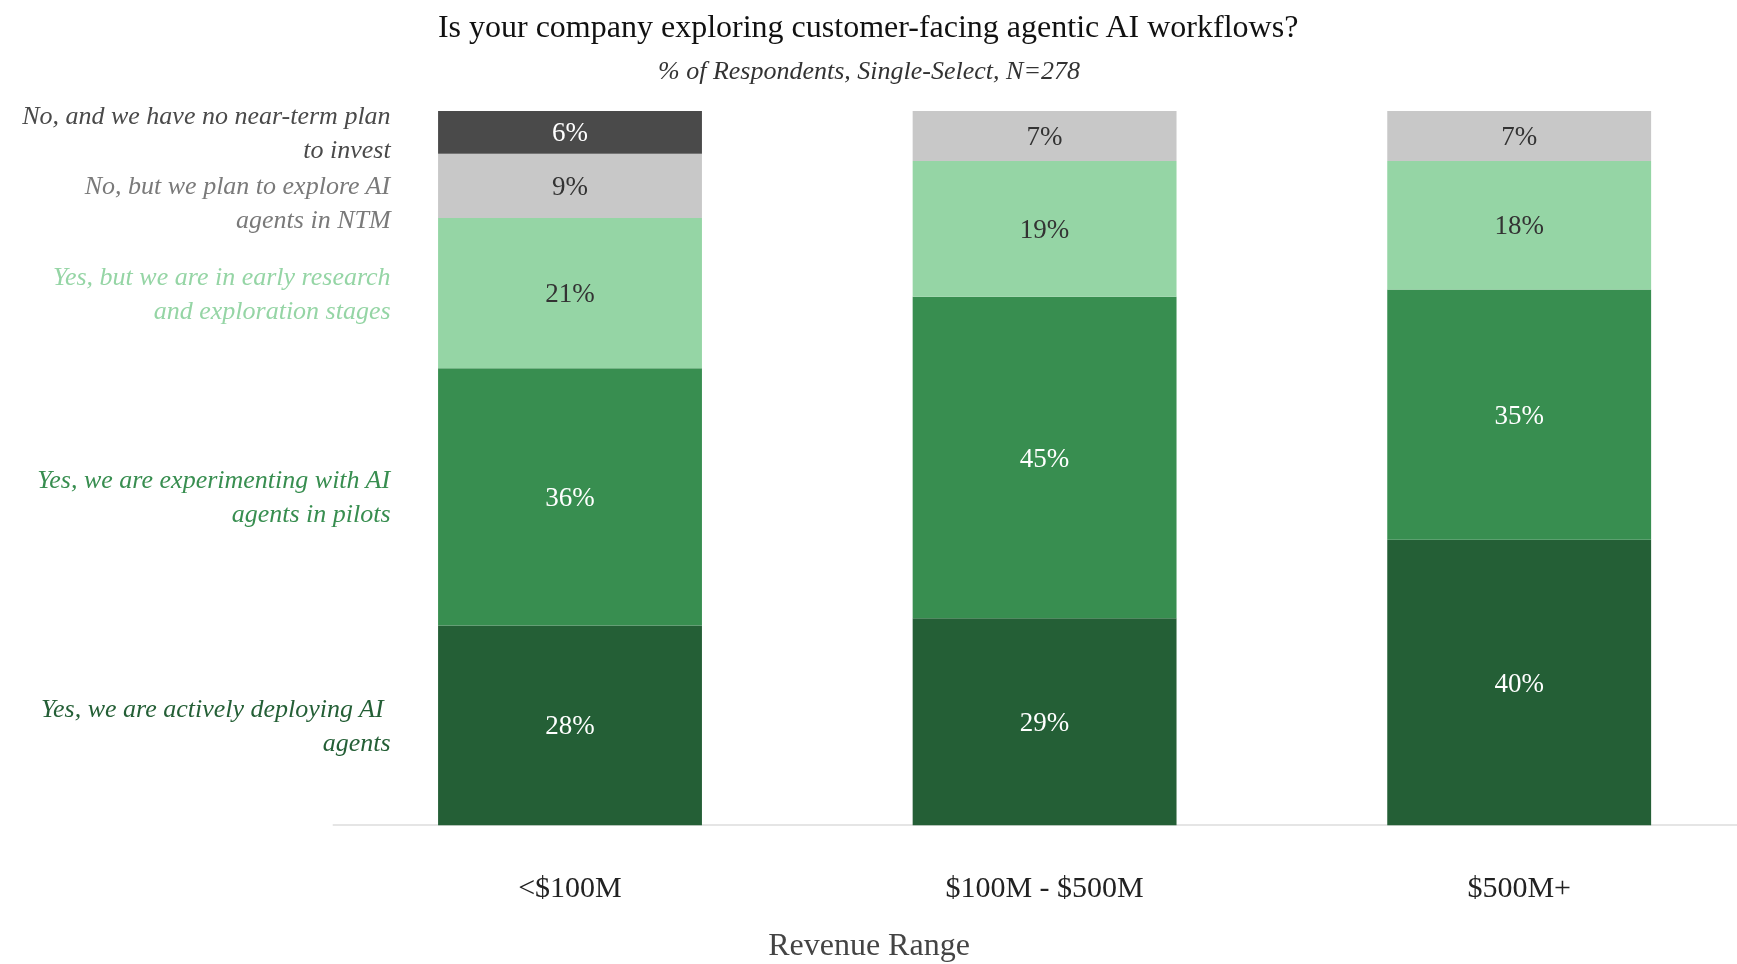  What do you see at coordinates (206, 132) in the screenshot?
I see `series-label: No, and we have no near-term plan to invest` at bounding box center [206, 132].